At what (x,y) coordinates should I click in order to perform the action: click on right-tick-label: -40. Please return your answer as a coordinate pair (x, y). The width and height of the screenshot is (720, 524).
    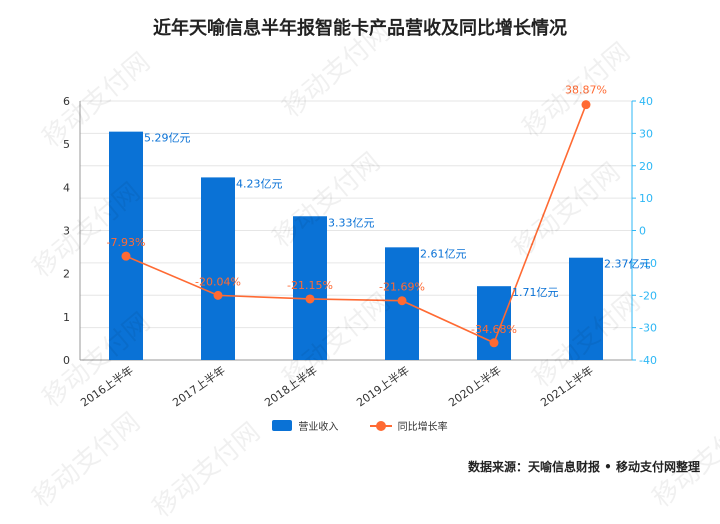
    Looking at the image, I should click on (648, 360).